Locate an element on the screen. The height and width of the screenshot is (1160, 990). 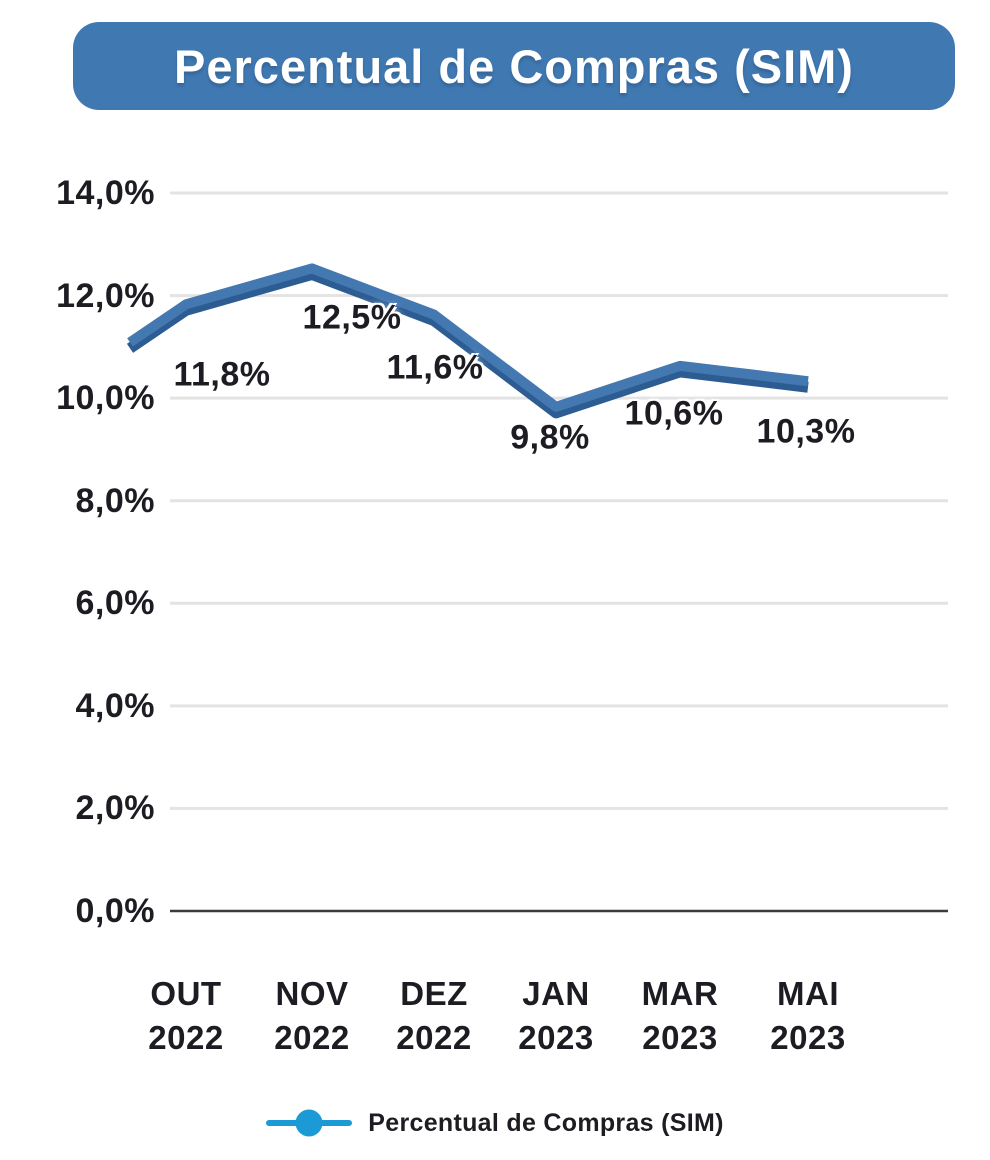
chart-title-banner: Percentual de Compras (SIM) is located at coordinates (514, 66).